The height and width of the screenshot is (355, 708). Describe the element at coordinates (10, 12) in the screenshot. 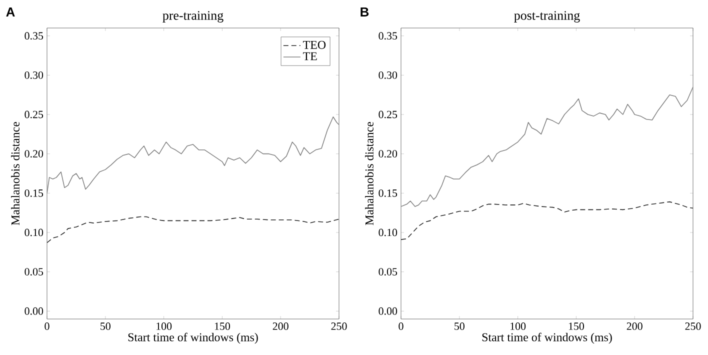

I see `text: A` at that location.